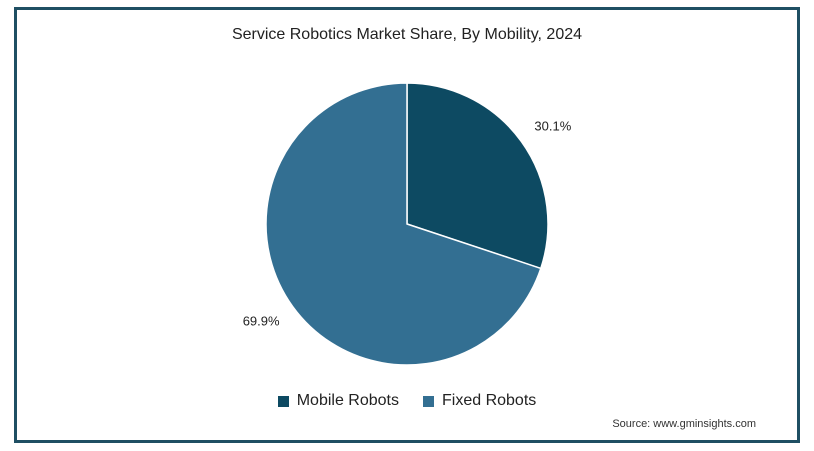 This screenshot has height=451, width=814. What do you see at coordinates (477, 176) in the screenshot?
I see `pie-slice-mobile-robots` at bounding box center [477, 176].